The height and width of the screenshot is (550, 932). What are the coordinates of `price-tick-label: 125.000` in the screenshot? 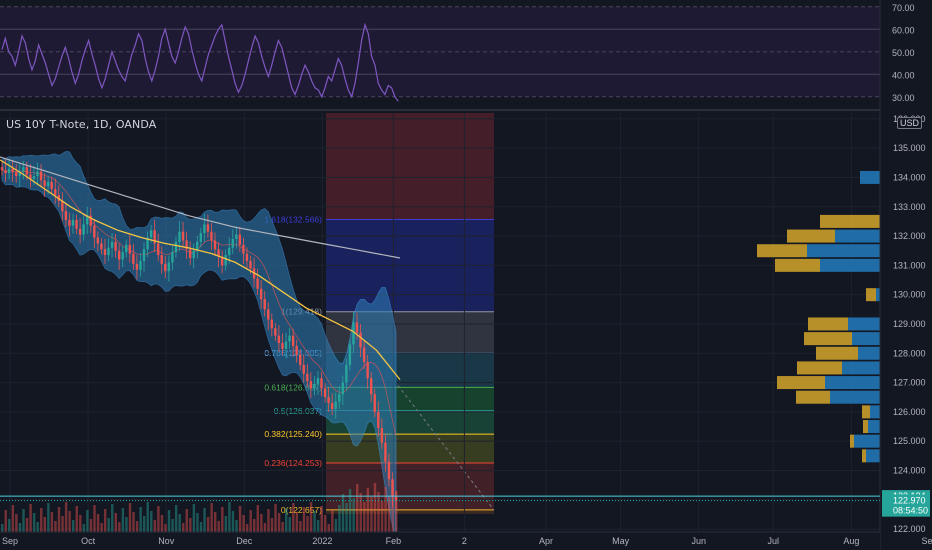 It's located at (909, 441).